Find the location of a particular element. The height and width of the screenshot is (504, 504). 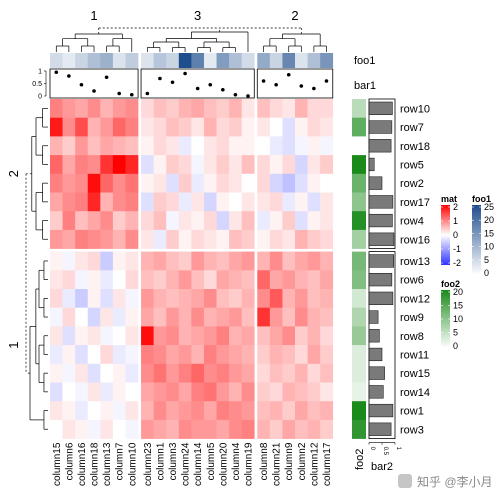

bar1-axis-tick-label: 0.5 is located at coordinates (37, 84).